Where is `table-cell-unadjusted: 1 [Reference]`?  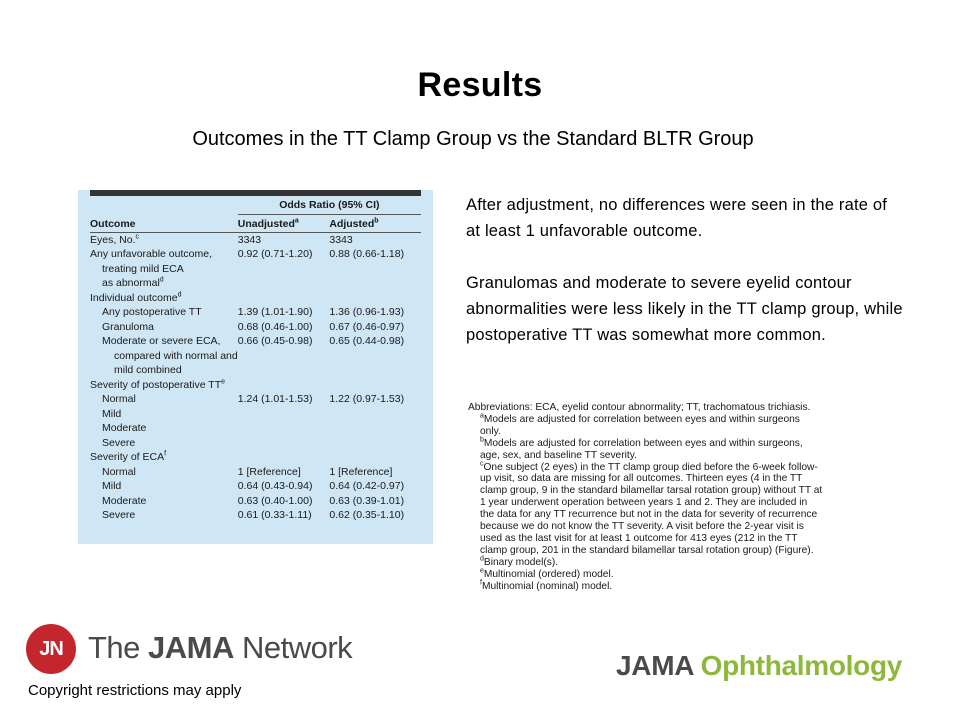
table-cell-unadjusted: 1 [Reference] is located at coordinates (269, 471).